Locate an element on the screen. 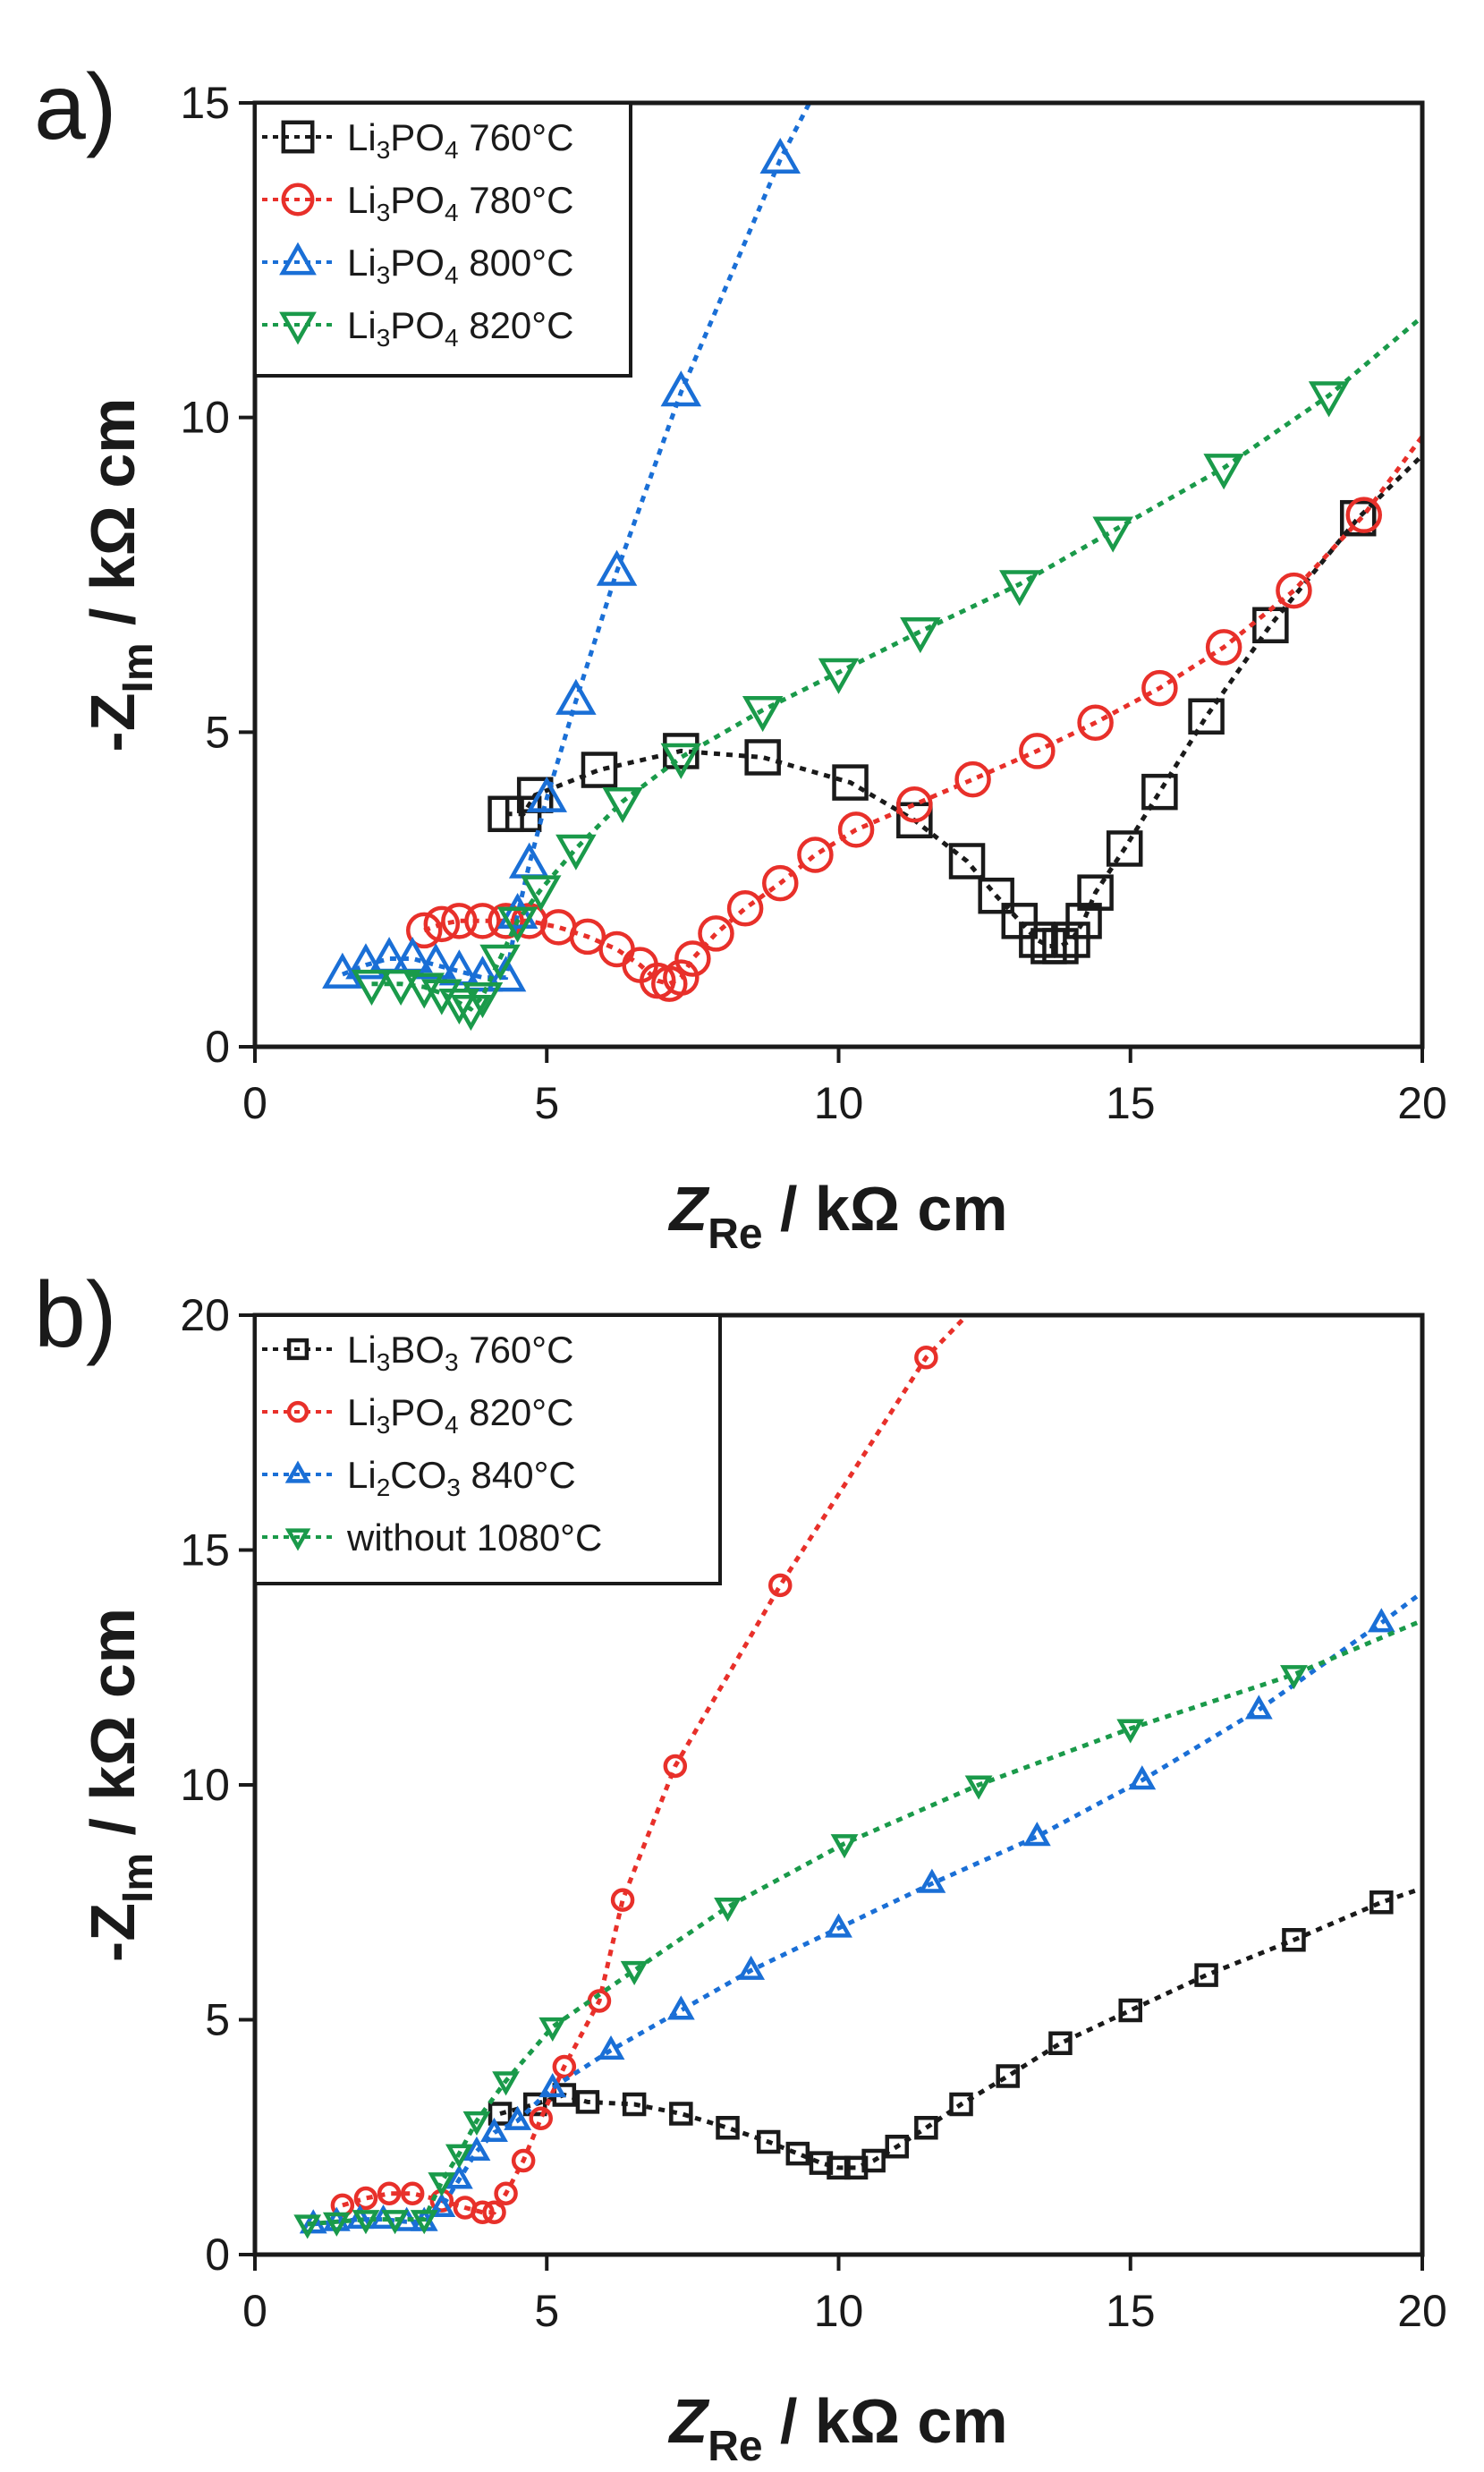 The image size is (1484, 2472). x-tick-label: 10 is located at coordinates (839, 1103).